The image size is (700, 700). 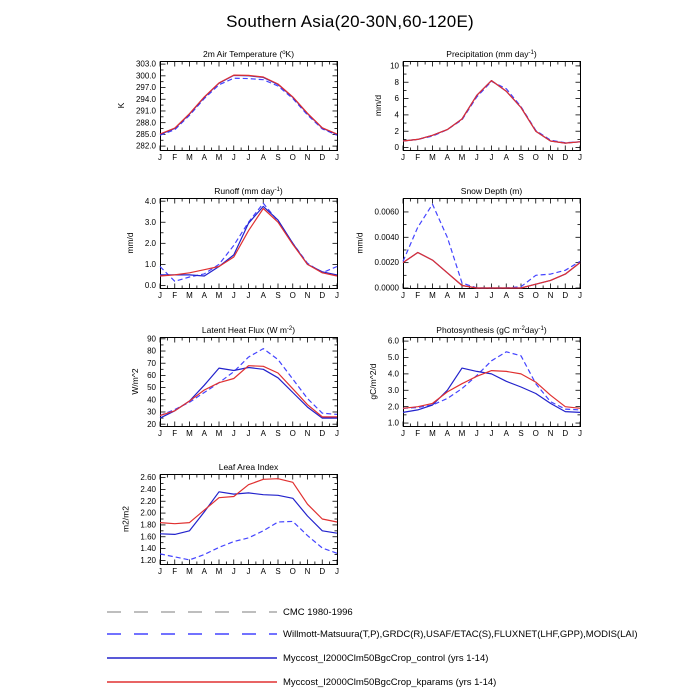 I want to click on y-tick-label: 6.0, so click(x=394, y=341).